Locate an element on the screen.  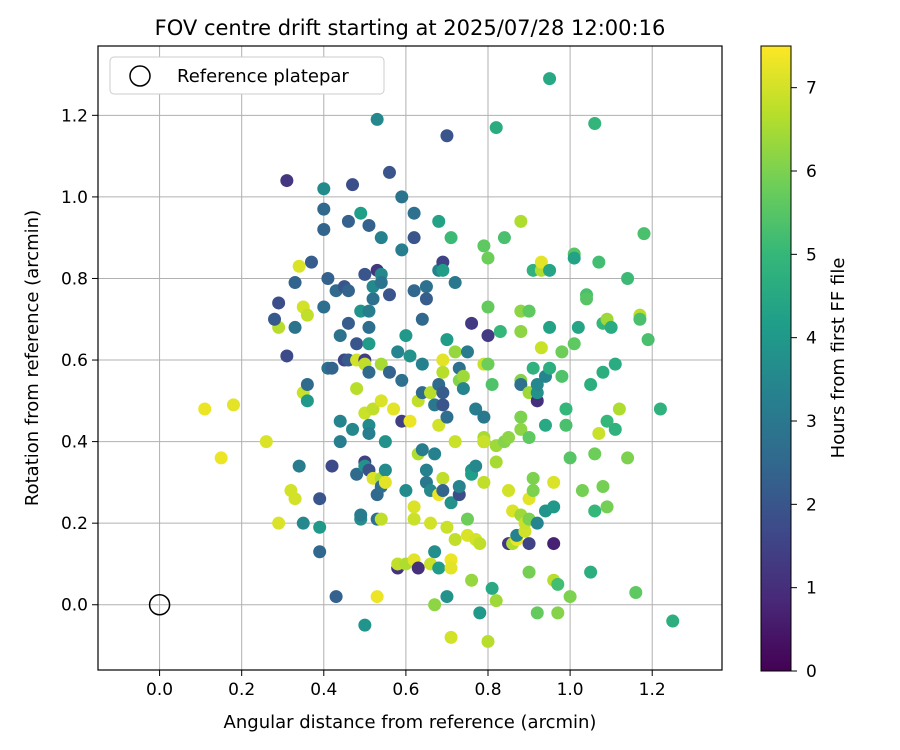
x-tick-label: 0.4 is located at coordinates (323, 690).